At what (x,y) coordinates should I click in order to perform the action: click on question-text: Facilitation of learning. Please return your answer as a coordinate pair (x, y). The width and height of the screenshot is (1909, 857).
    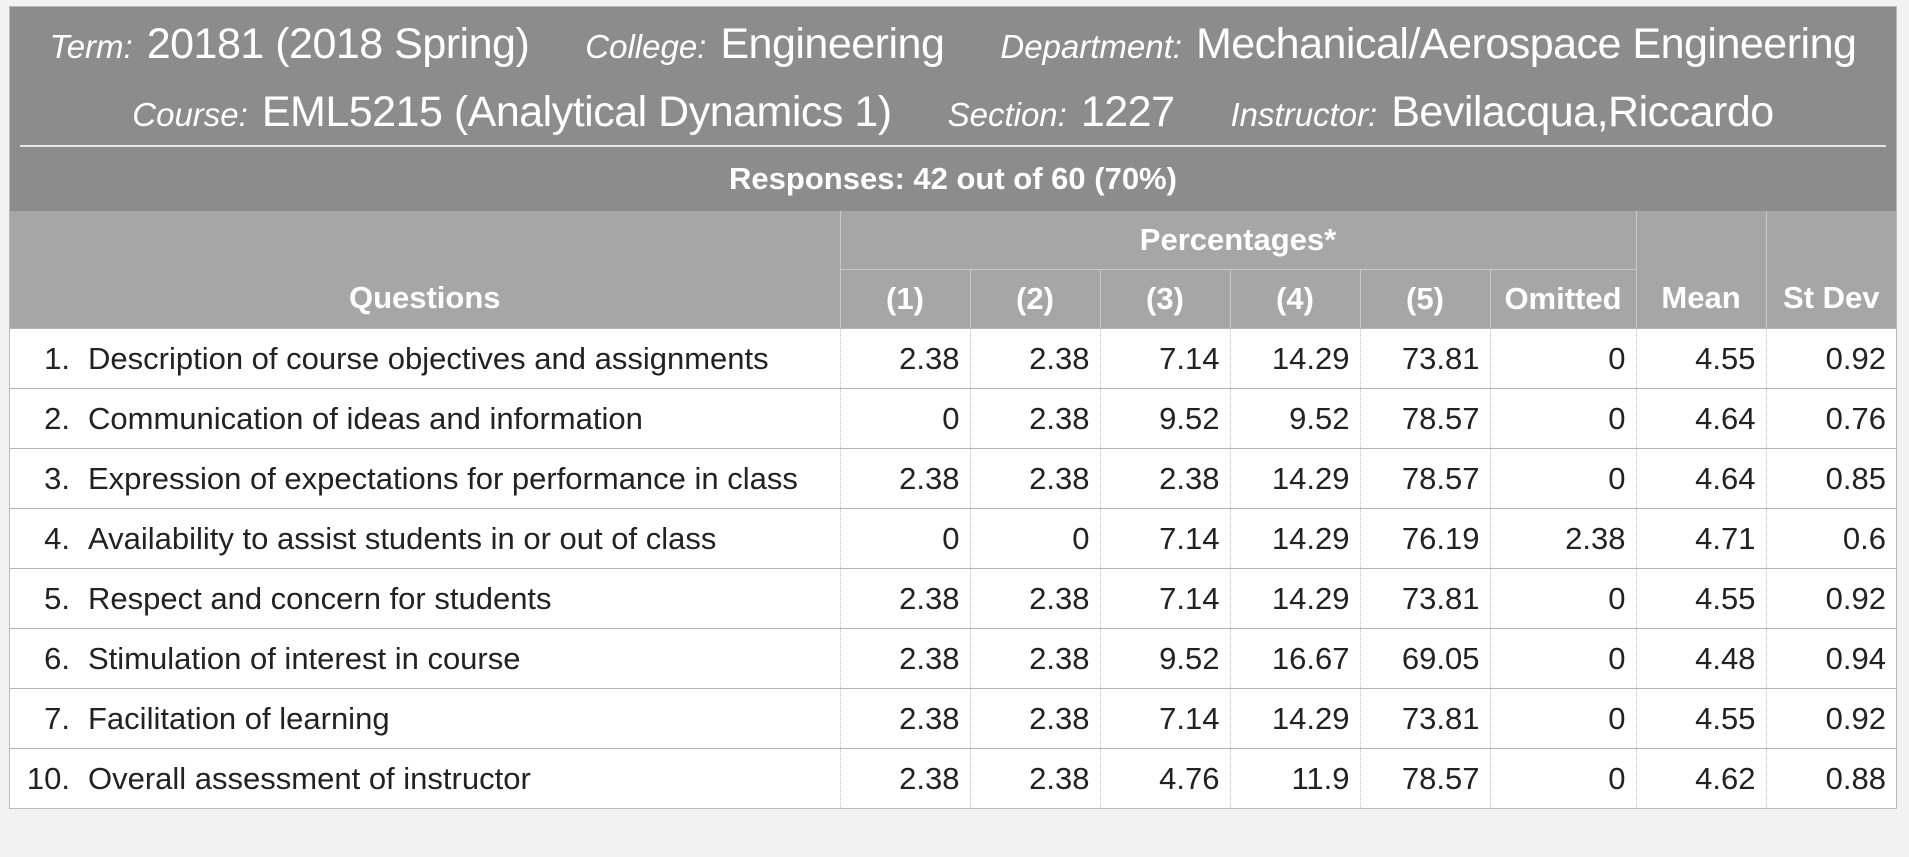
    Looking at the image, I should click on (239, 718).